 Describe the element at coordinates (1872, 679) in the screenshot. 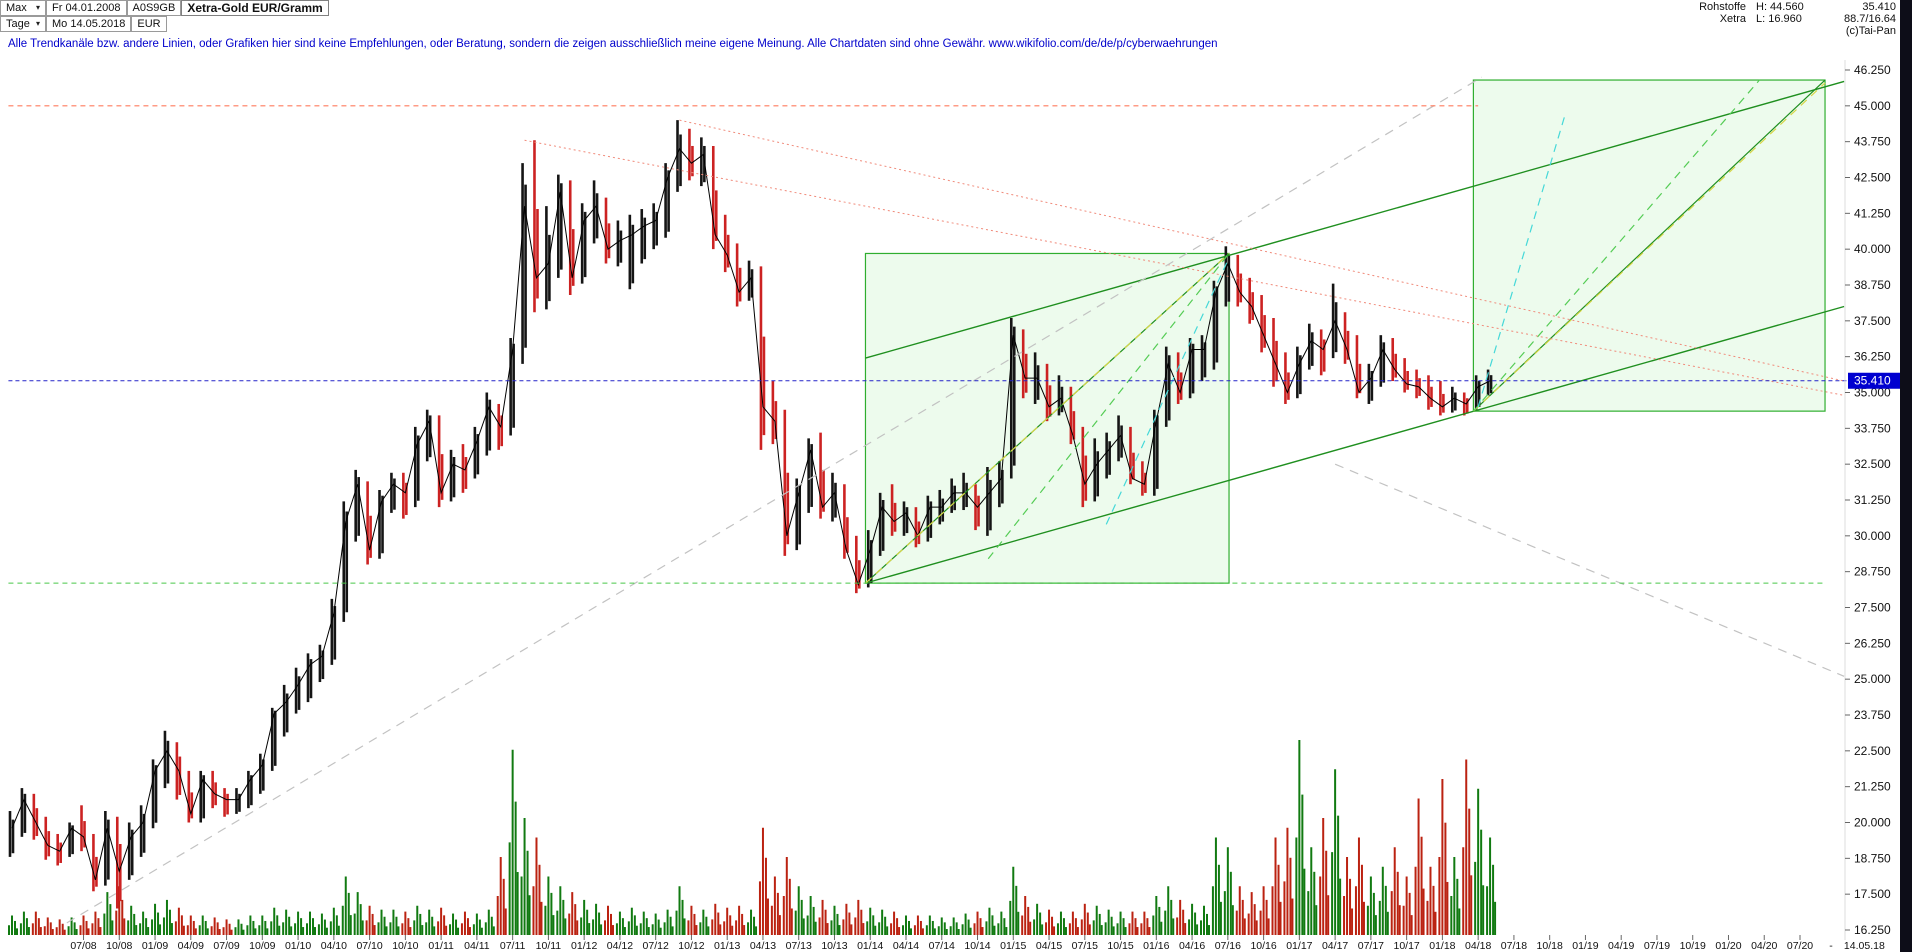

I see `svg-text: 25.000` at that location.